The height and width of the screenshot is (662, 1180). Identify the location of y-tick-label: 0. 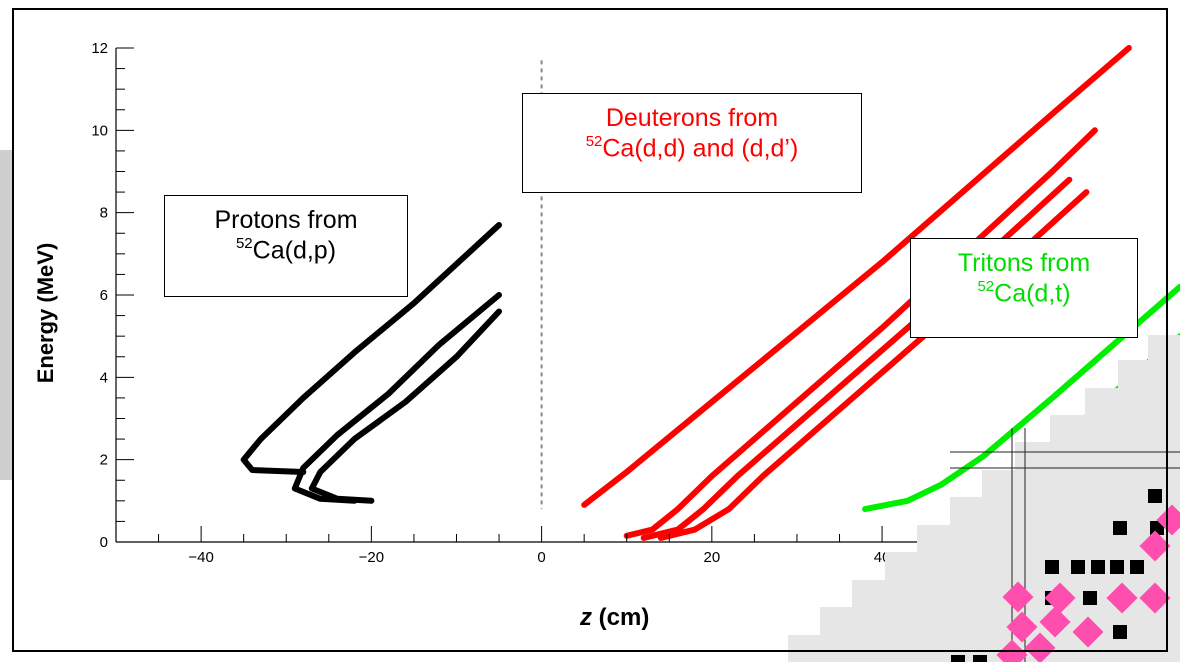
(104, 542).